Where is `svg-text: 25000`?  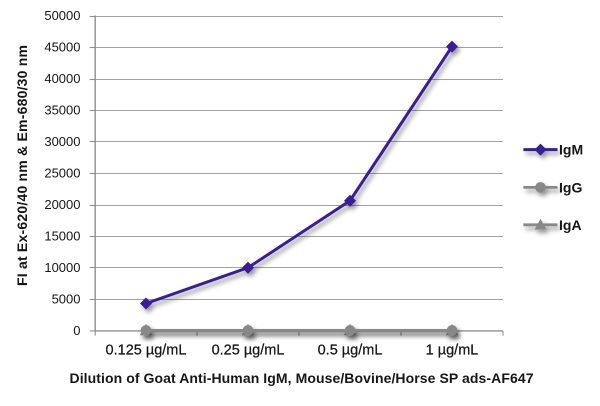 svg-text: 25000 is located at coordinates (62, 172).